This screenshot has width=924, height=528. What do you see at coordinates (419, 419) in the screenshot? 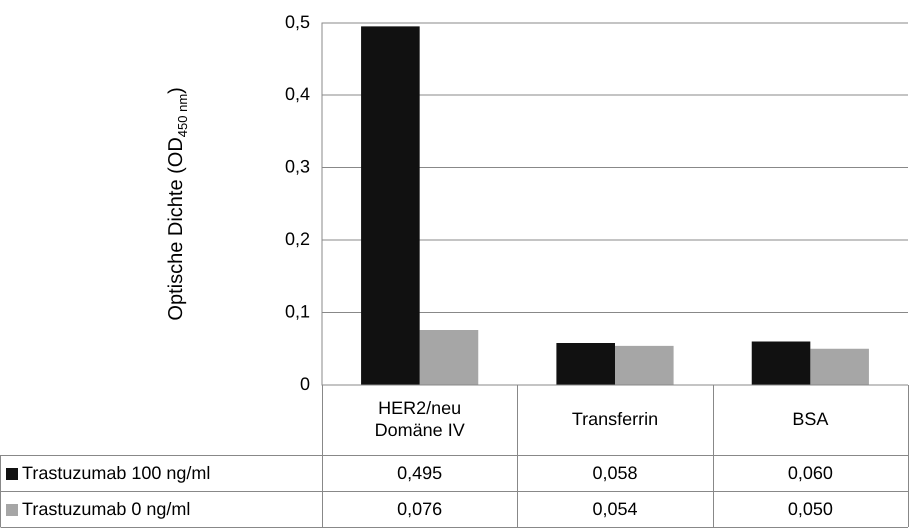
I see `x-tick-label: HER2/neu Domäne IV` at bounding box center [419, 419].